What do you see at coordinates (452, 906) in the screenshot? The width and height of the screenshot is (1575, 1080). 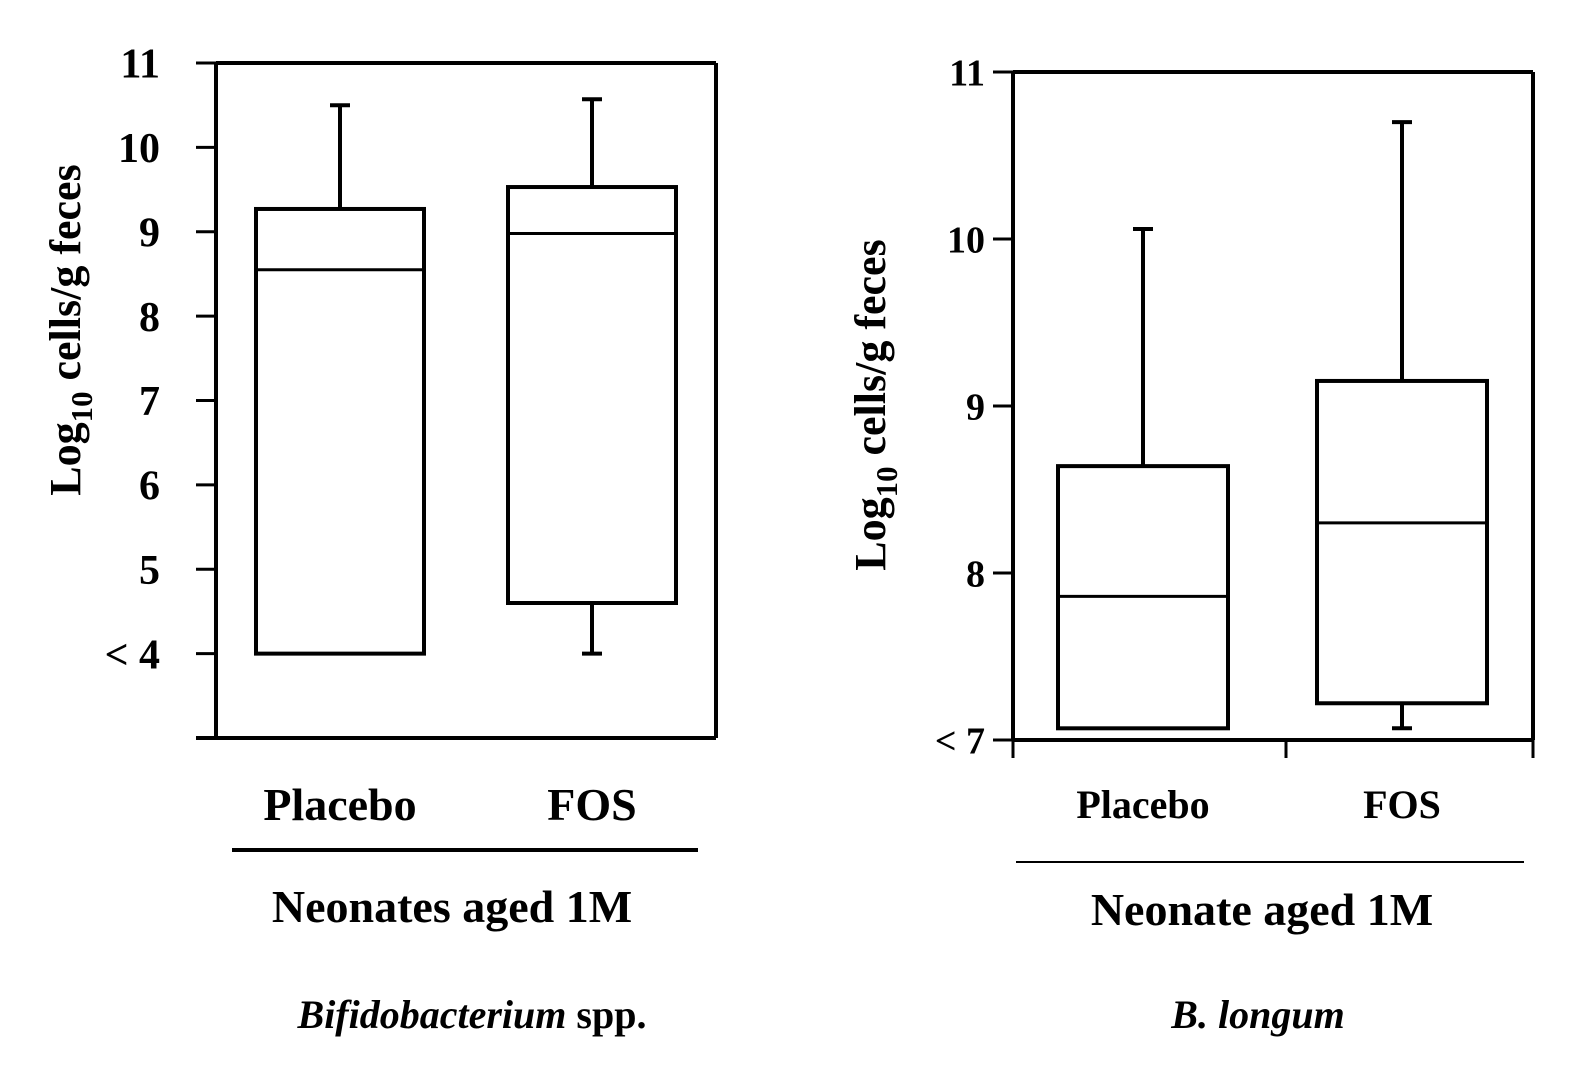 I see `group-label: Neonates aged 1M` at bounding box center [452, 906].